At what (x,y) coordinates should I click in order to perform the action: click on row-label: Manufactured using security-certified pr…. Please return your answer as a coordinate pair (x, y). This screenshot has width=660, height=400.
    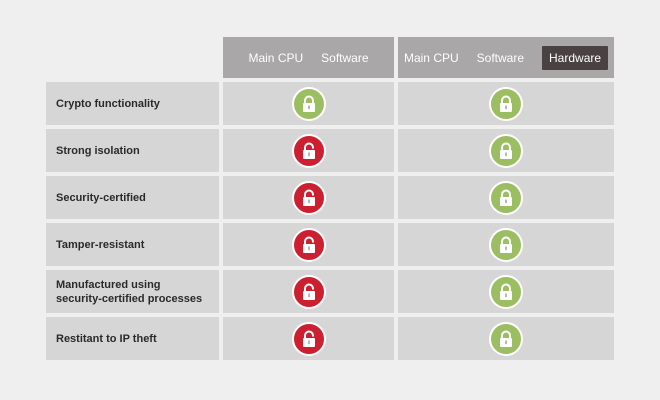
    Looking at the image, I should click on (132, 291).